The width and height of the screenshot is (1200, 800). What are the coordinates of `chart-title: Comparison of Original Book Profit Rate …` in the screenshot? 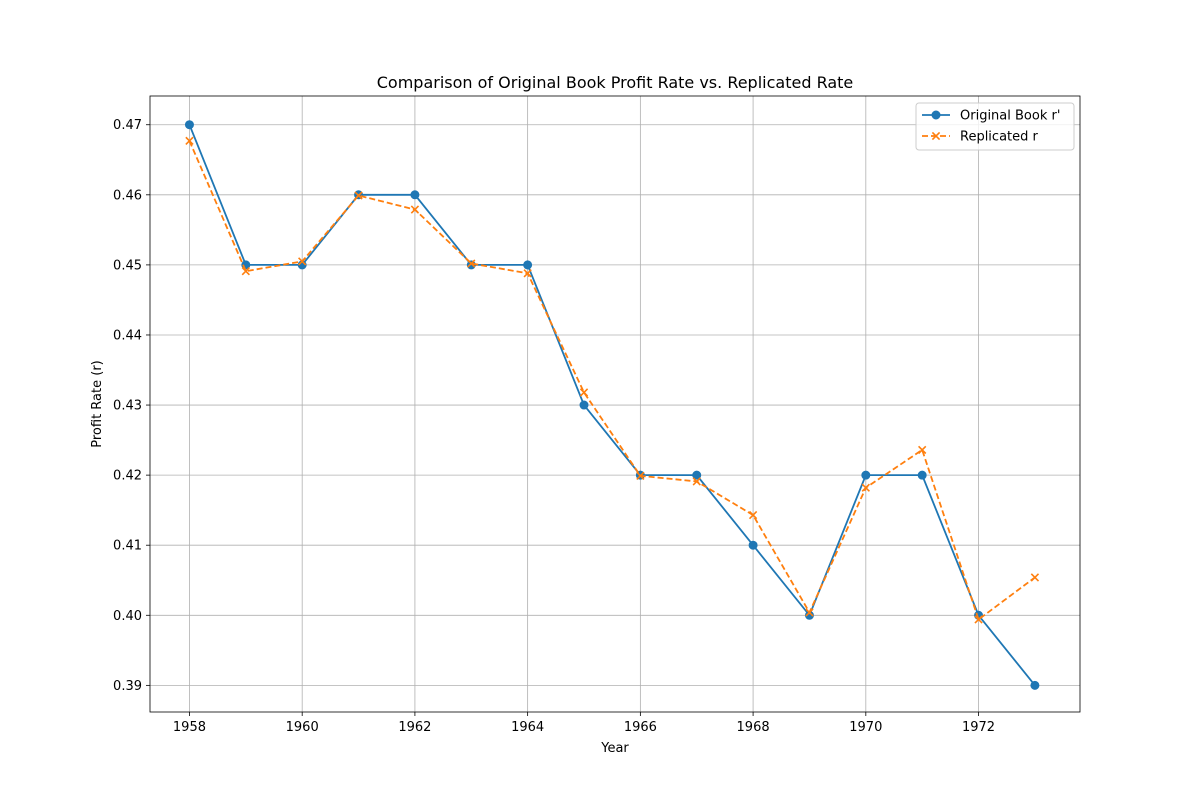 It's located at (615, 82).